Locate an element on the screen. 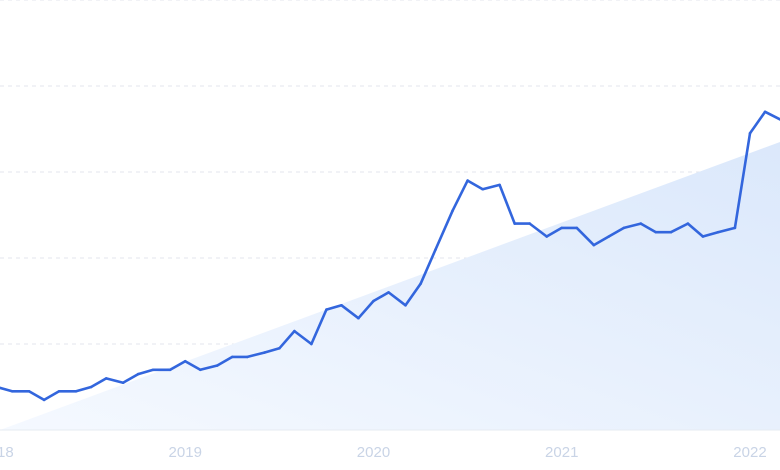 This screenshot has height=470, width=780. x-tick-label: 2021 is located at coordinates (561, 452).